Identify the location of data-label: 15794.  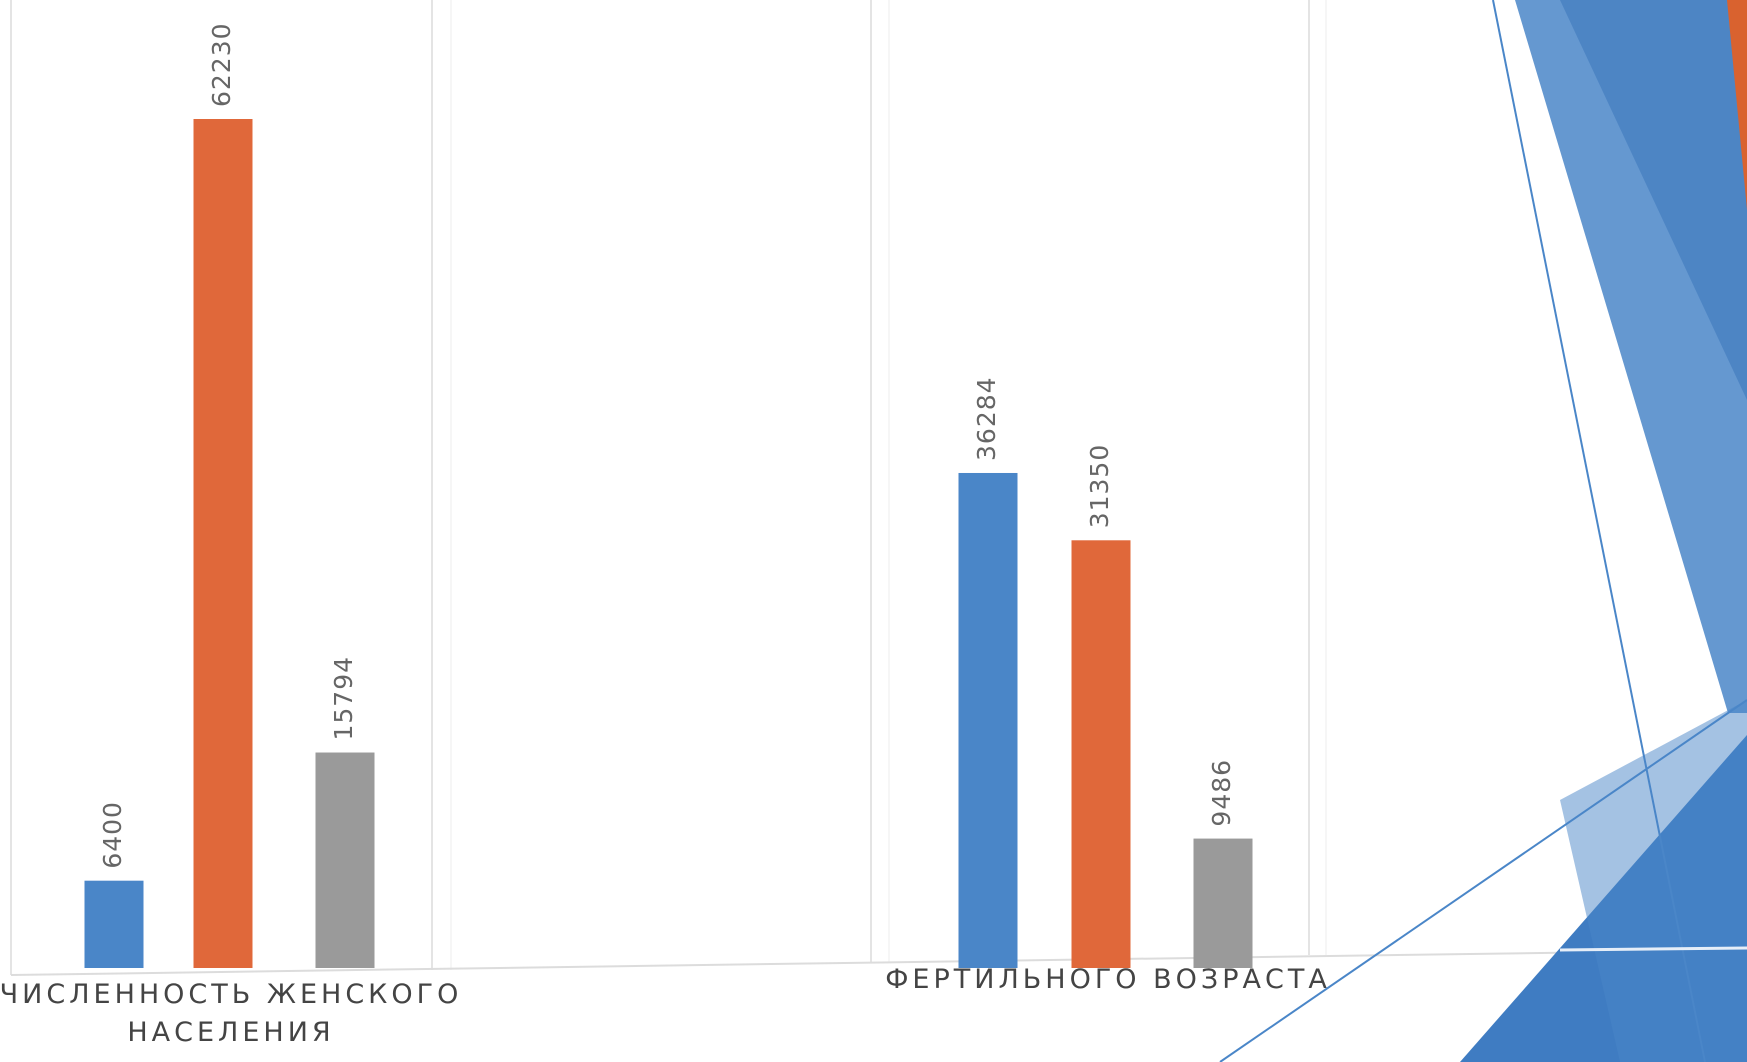
(343, 698).